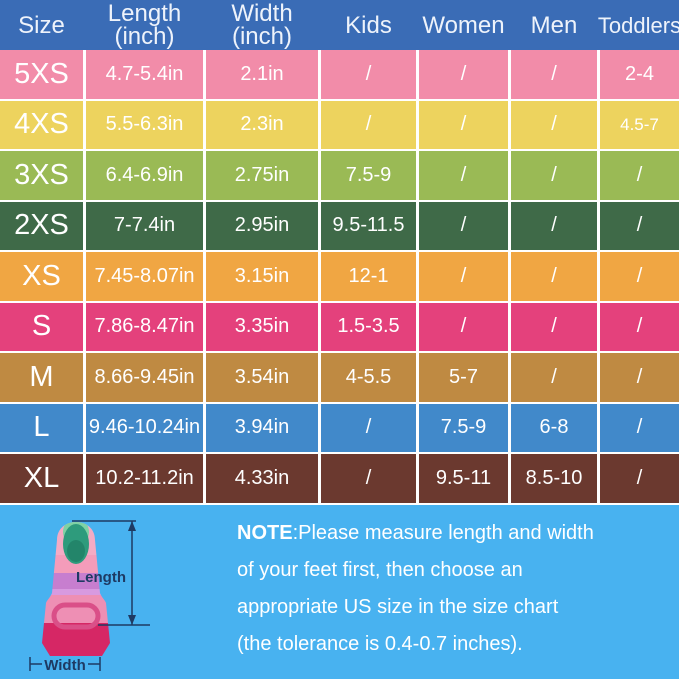 This screenshot has width=679, height=679. What do you see at coordinates (639, 427) in the screenshot?
I see `cell-L-toddlers: /` at bounding box center [639, 427].